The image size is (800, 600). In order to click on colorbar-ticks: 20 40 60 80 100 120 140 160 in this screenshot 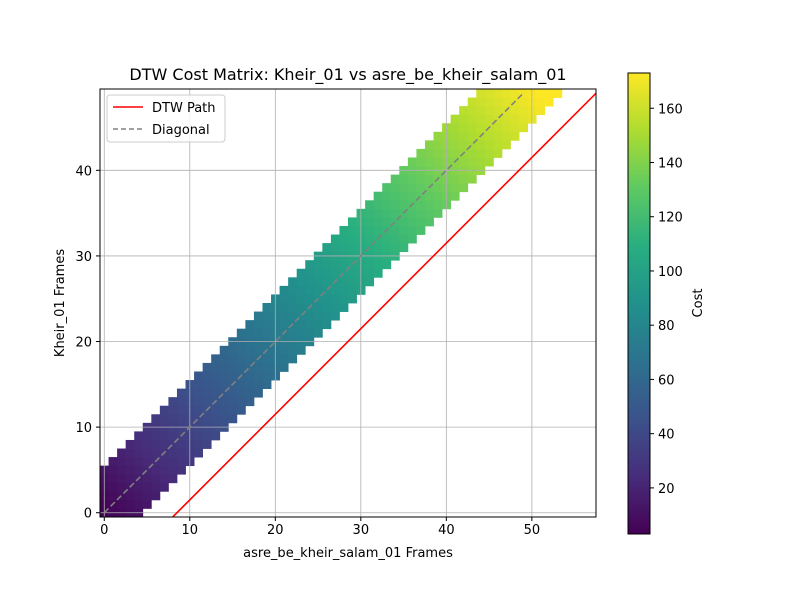, I will do `click(666, 299)`.